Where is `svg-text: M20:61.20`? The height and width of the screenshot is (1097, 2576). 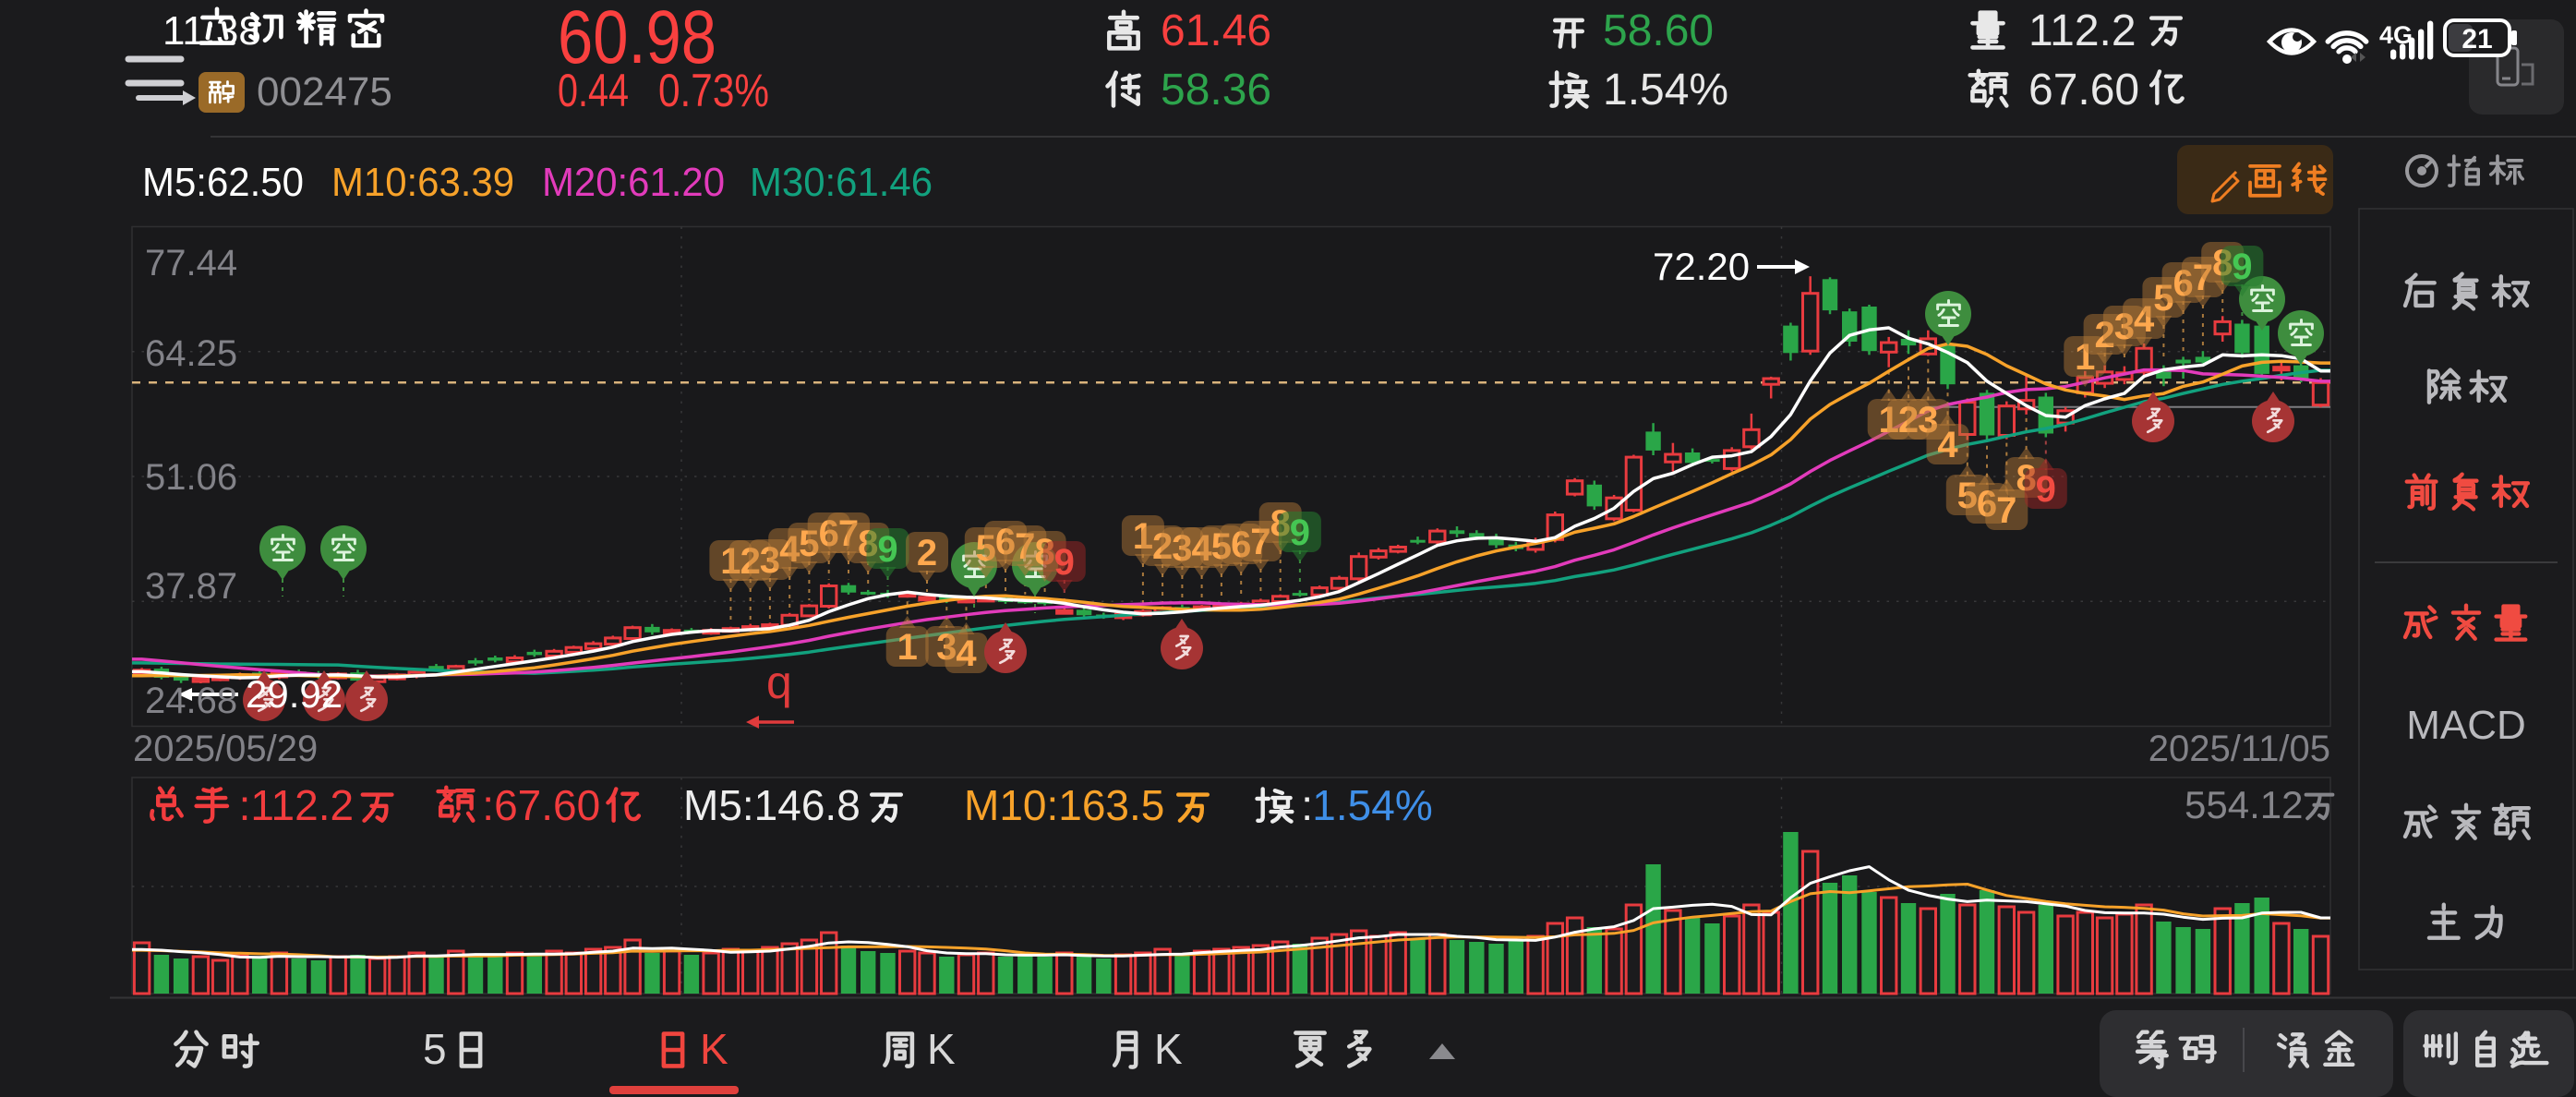
svg-text: M20:61.20 is located at coordinates (633, 182).